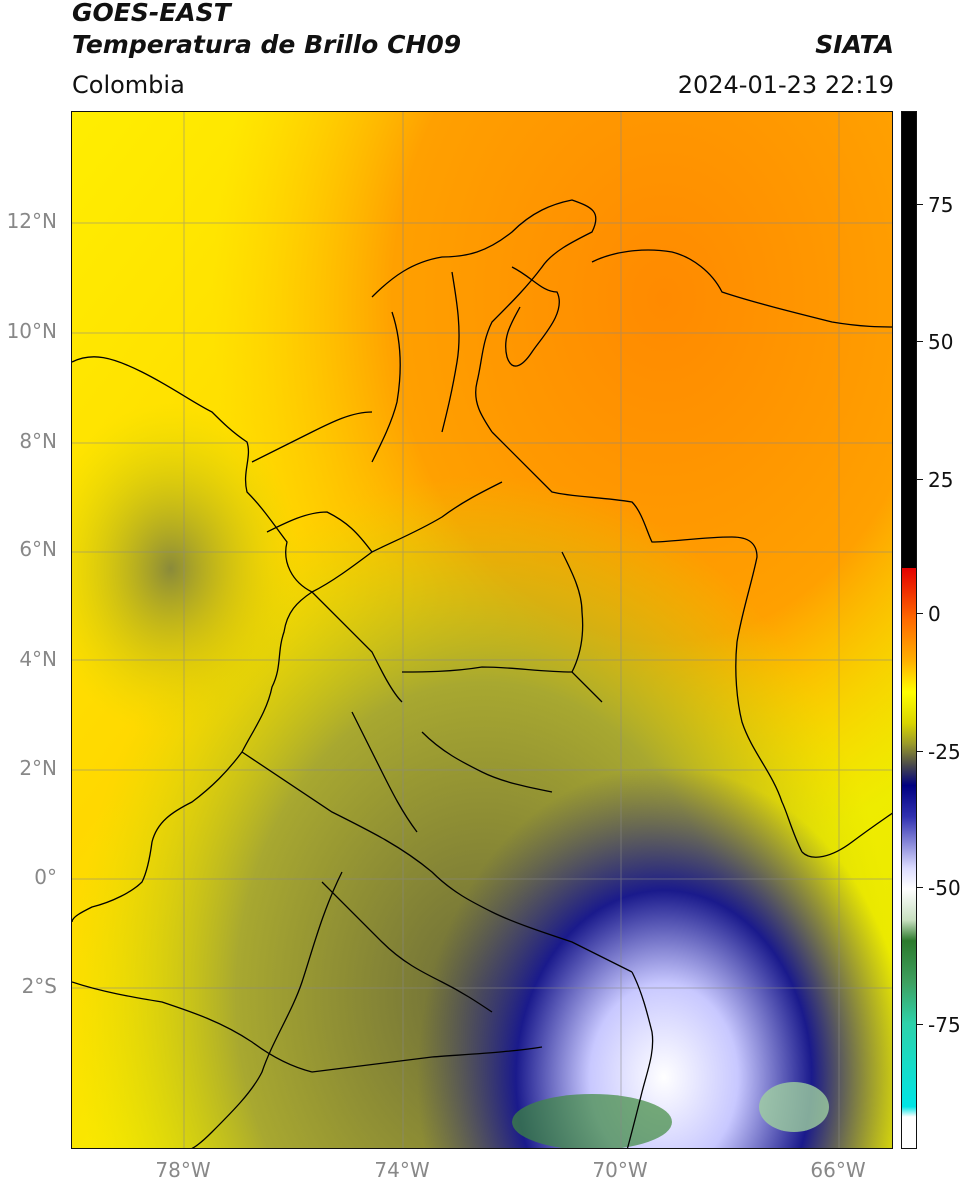 The image size is (966, 1190). What do you see at coordinates (620, 1170) in the screenshot?
I see `lon-label-70w: 70°W` at bounding box center [620, 1170].